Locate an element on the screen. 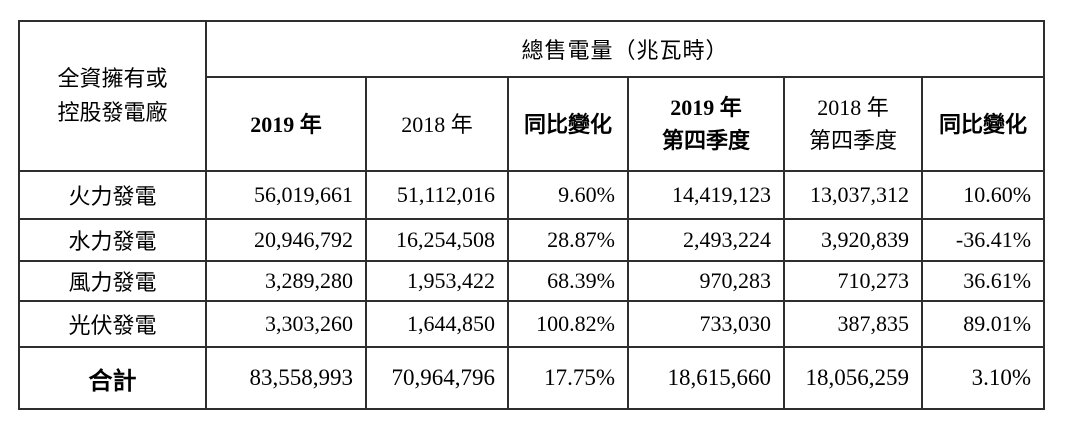 This screenshot has width=1067, height=427. value-2019: 20,946,792 is located at coordinates (286, 240).